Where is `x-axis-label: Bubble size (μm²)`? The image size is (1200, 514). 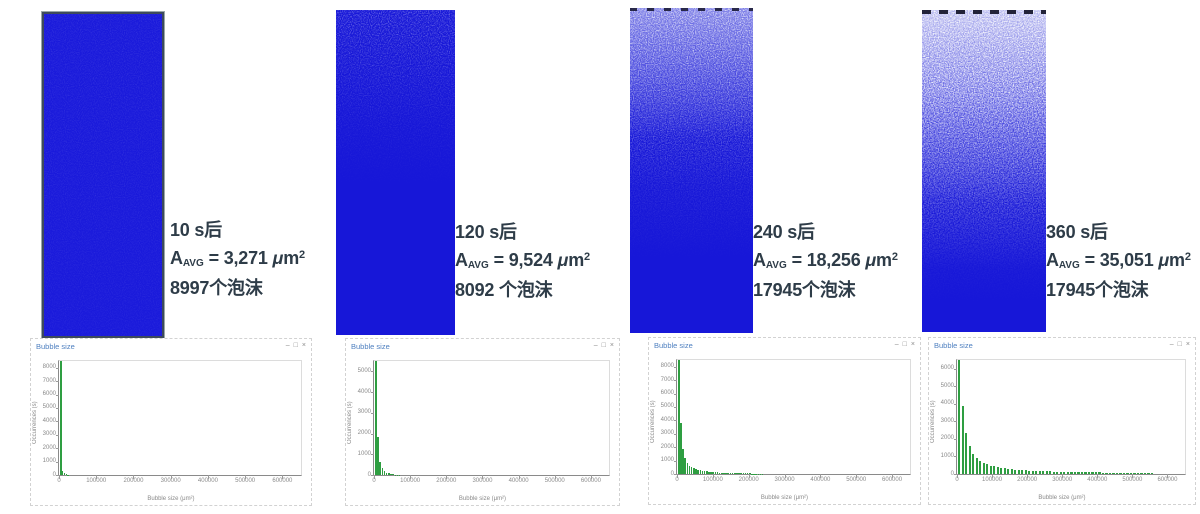 x-axis-label: Bubble size (μm²) is located at coordinates (1062, 498).